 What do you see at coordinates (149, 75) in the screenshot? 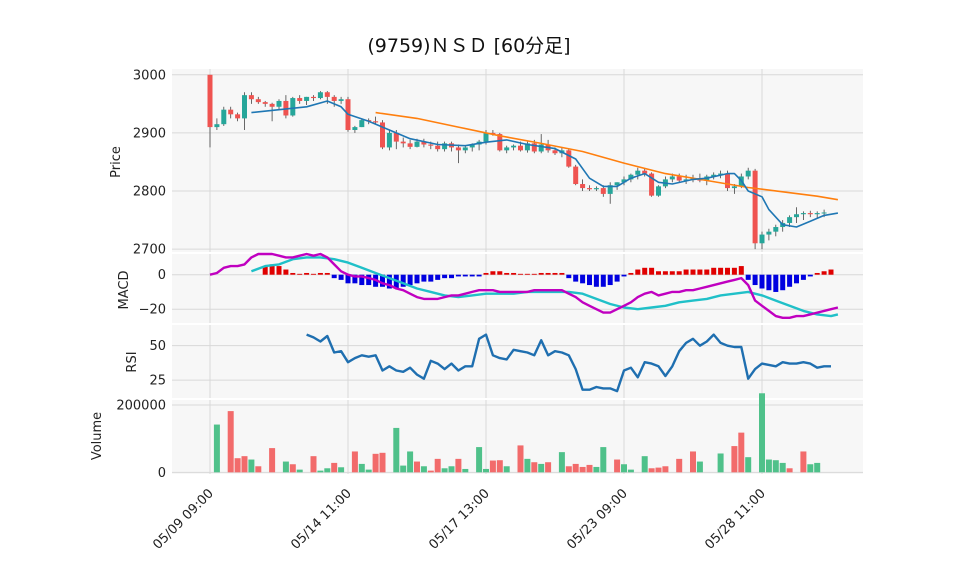
I see `price-ytick-label: 3000` at bounding box center [149, 75].